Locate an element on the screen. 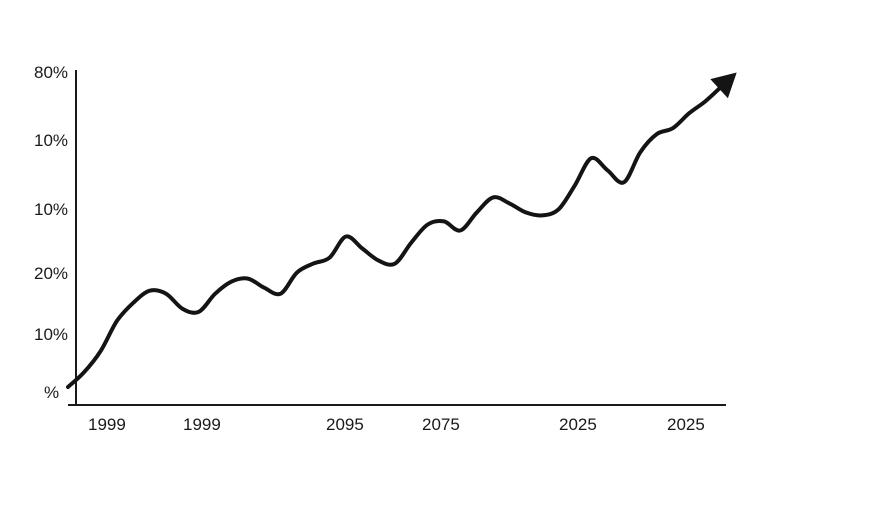  x-tick-label: 2075 is located at coordinates (441, 424).